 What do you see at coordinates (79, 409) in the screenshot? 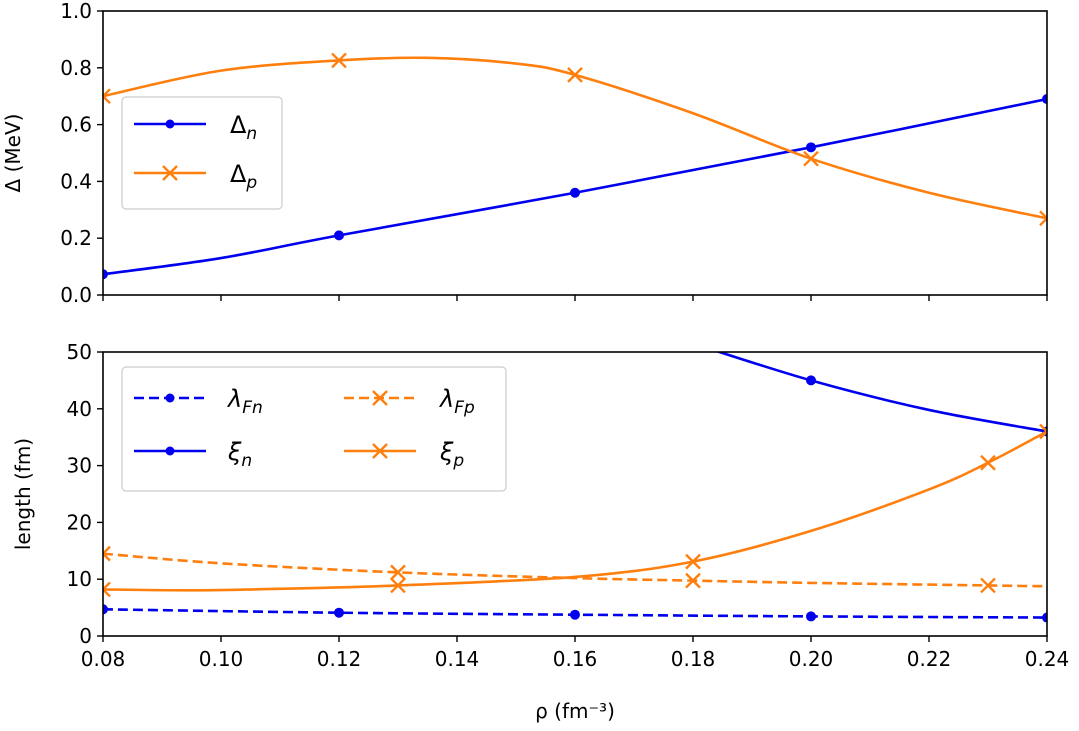
I see `bot-y-tick-label: 40` at bounding box center [79, 409].